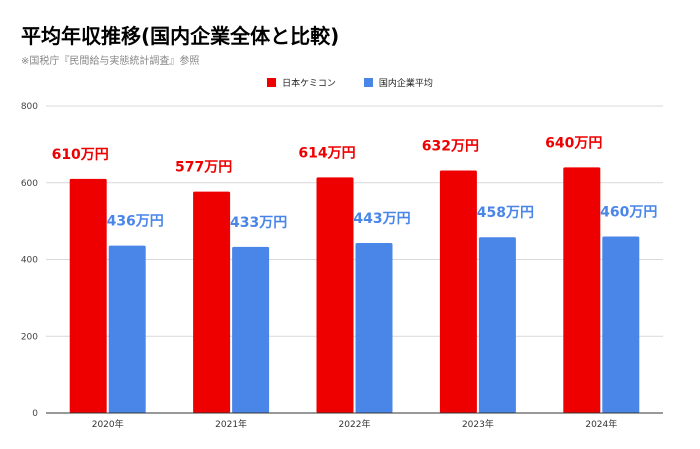  I want to click on data-label: 632万円, so click(450, 146).